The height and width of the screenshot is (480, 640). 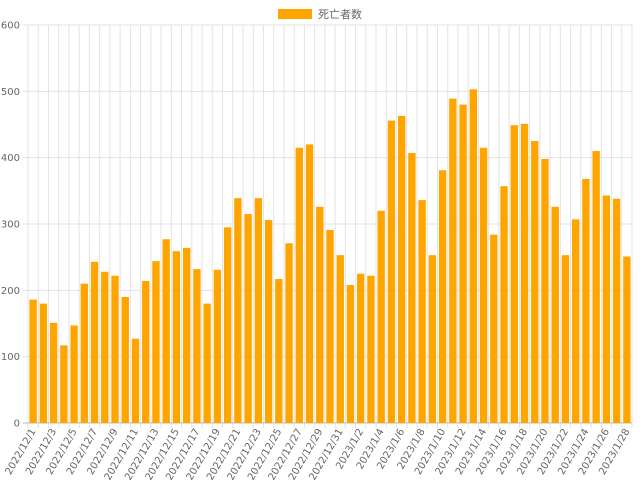 I want to click on y-tick-label: 400, so click(x=10, y=158).